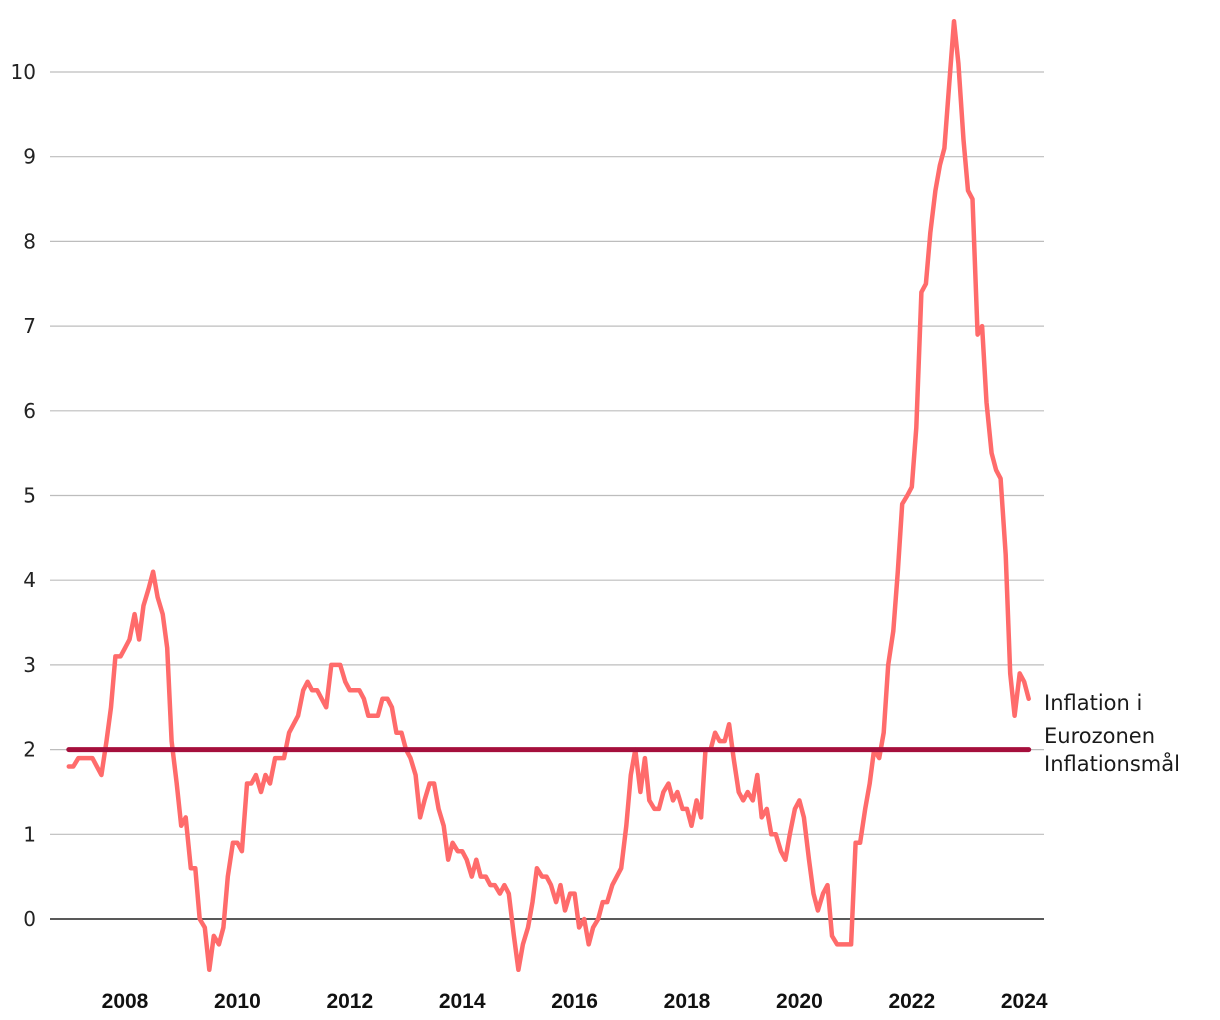 Image resolution: width=1220 pixels, height=1020 pixels. I want to click on y-tick-label: 1, so click(29, 834).